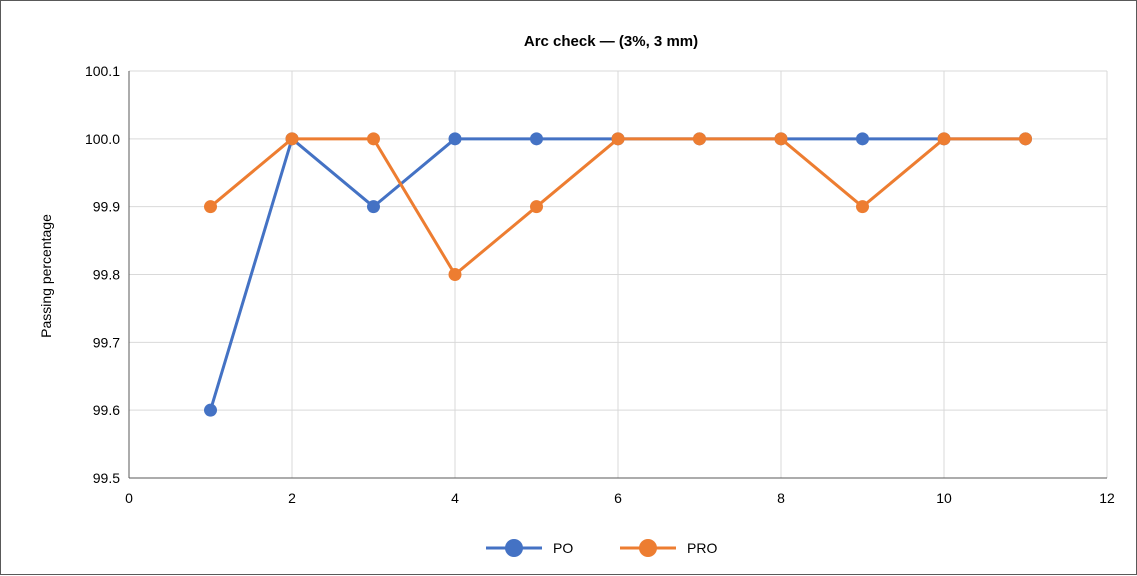 This screenshot has height=576, width=1137. Describe the element at coordinates (618, 498) in the screenshot. I see `x-tick-label: 6` at that location.